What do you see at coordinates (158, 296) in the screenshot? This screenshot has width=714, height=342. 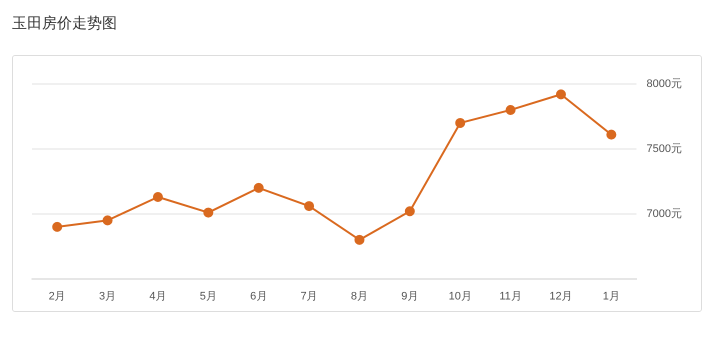 I see `x-tick-label: 4月` at bounding box center [158, 296].